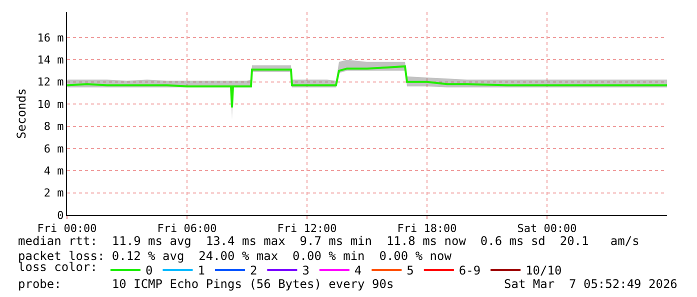 The image size is (697, 297). Describe the element at coordinates (547, 229) in the screenshot. I see `x-tick-label: Sat 00:00` at that location.